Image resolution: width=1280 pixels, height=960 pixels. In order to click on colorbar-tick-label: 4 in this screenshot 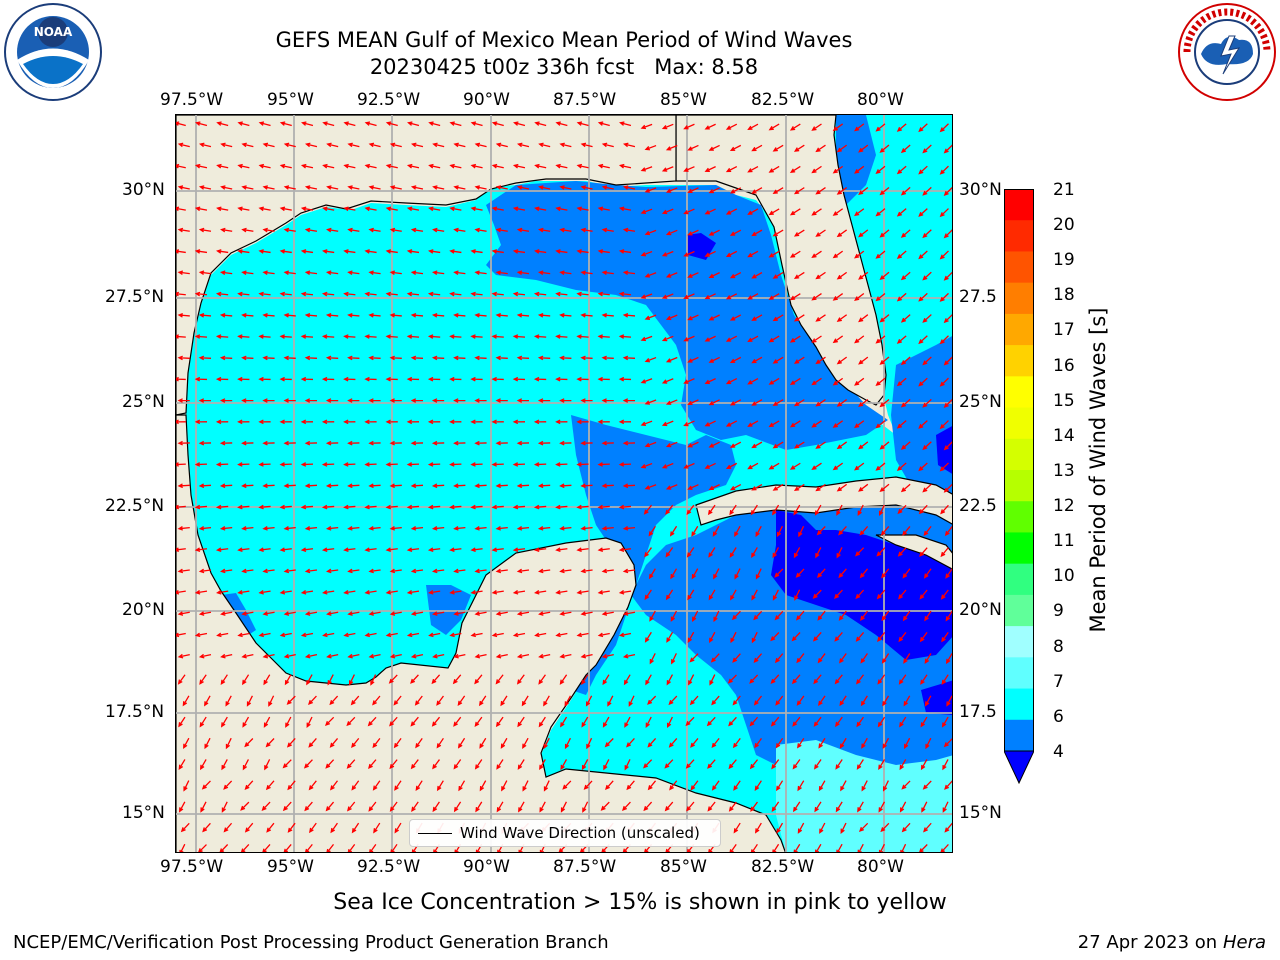, I will do `click(1058, 752)`.